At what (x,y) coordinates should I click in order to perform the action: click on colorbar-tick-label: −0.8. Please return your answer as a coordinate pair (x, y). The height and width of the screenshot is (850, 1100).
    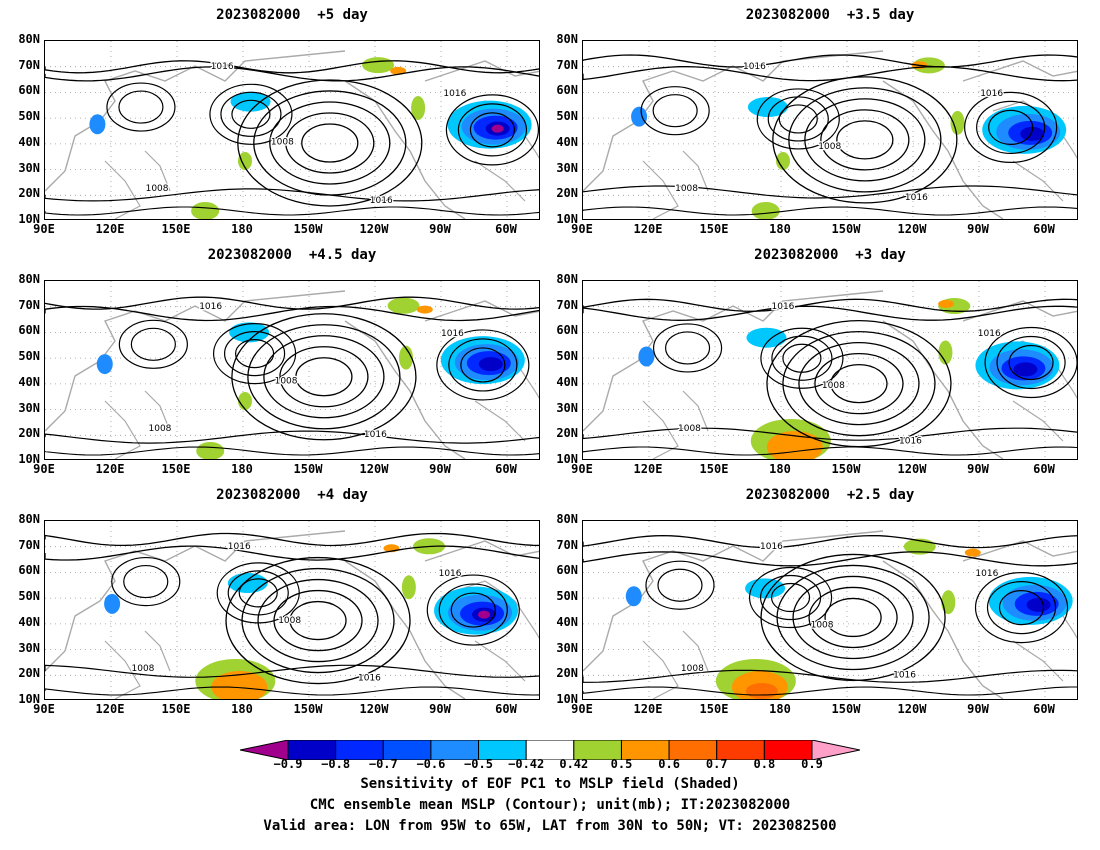
    Looking at the image, I should click on (336, 764).